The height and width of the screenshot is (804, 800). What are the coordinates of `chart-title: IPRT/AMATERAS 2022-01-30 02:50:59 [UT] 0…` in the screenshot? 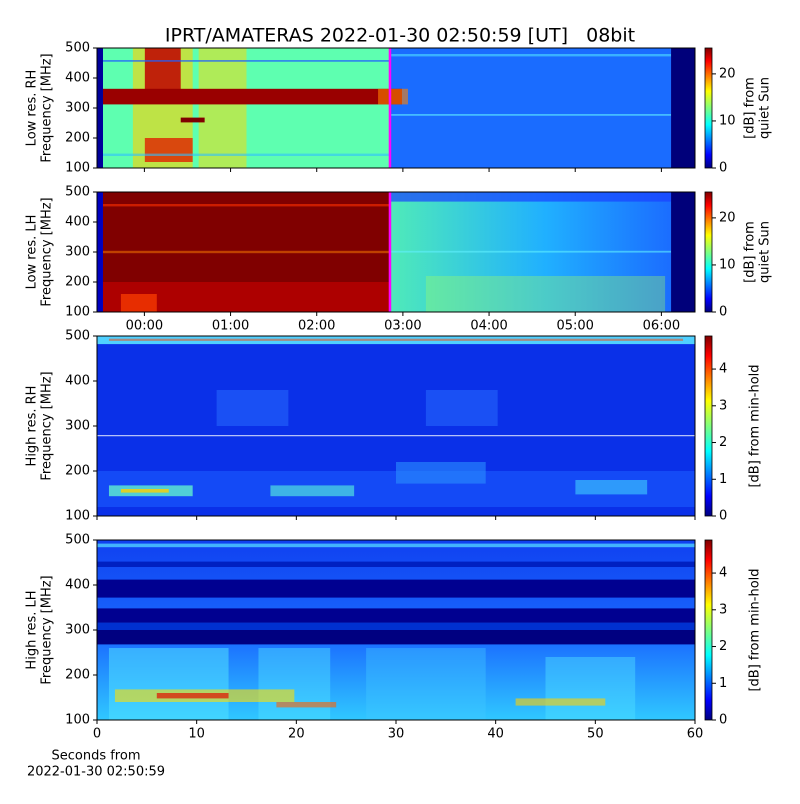 It's located at (400, 36).